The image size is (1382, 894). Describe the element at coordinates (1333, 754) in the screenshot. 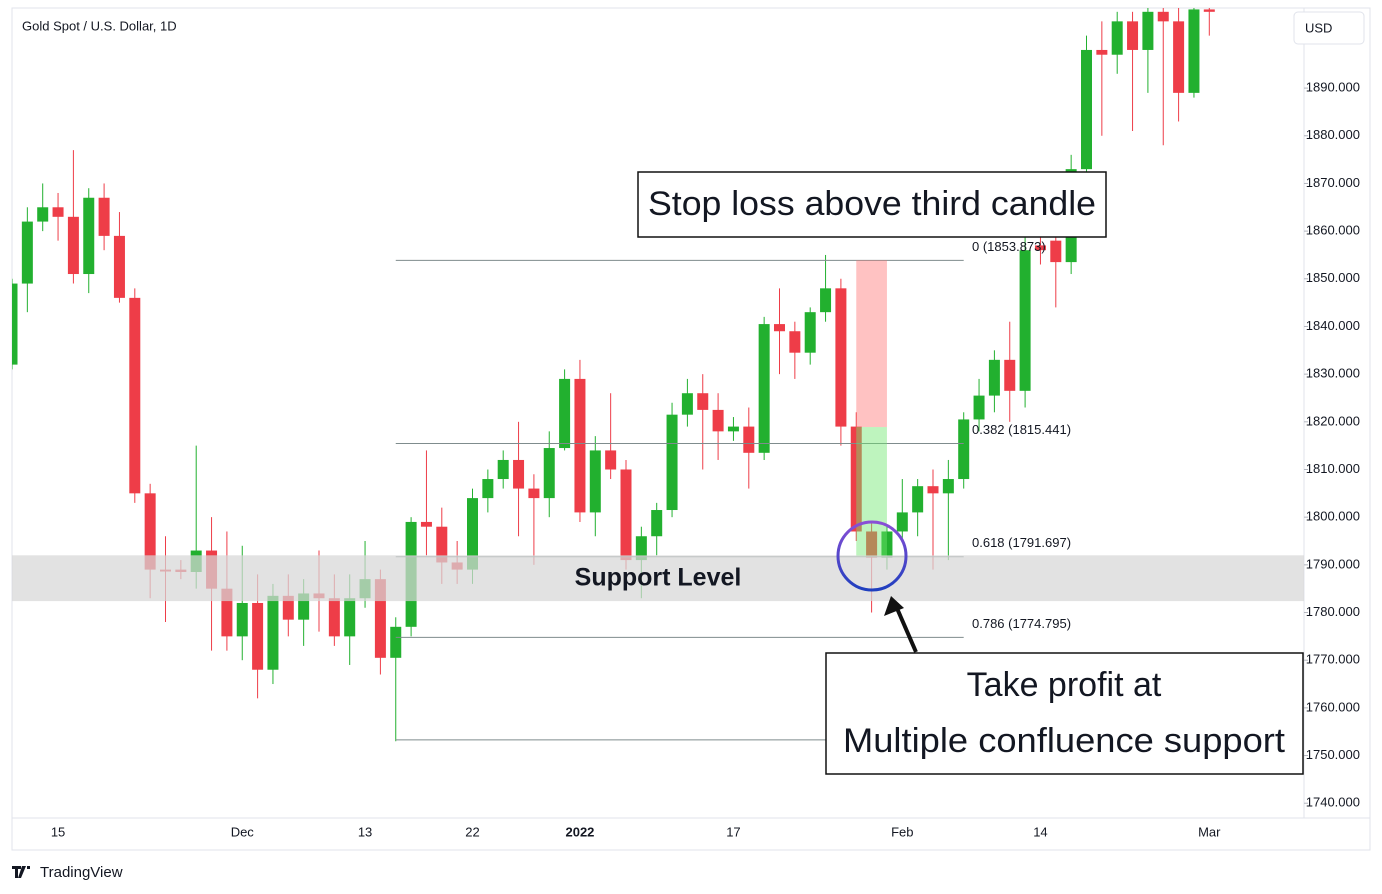

I see `y-tick-label: 1750.000` at that location.